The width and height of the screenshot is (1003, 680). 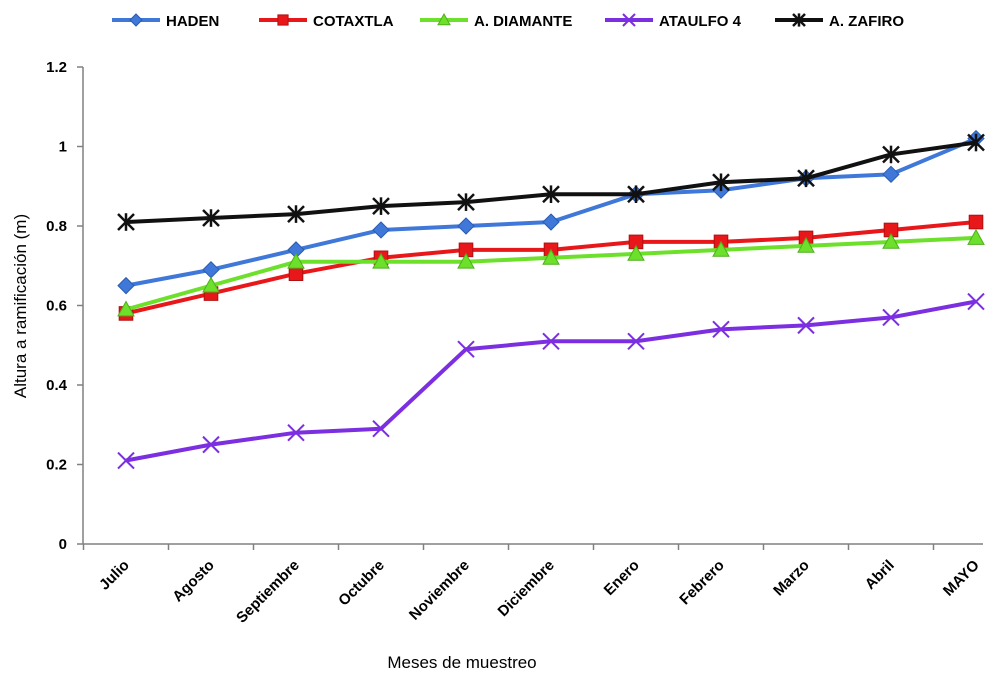 I want to click on legend-item: A. ZAFIRO, so click(x=839, y=21).